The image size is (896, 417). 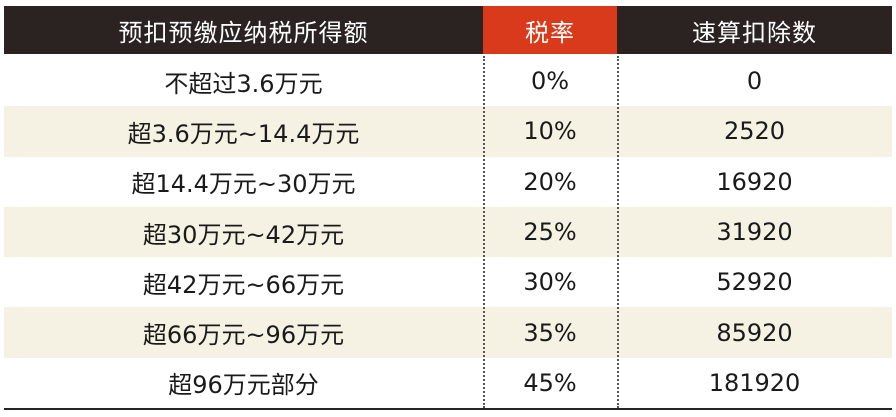 I want to click on cell-deduction: 16920, so click(x=754, y=181).